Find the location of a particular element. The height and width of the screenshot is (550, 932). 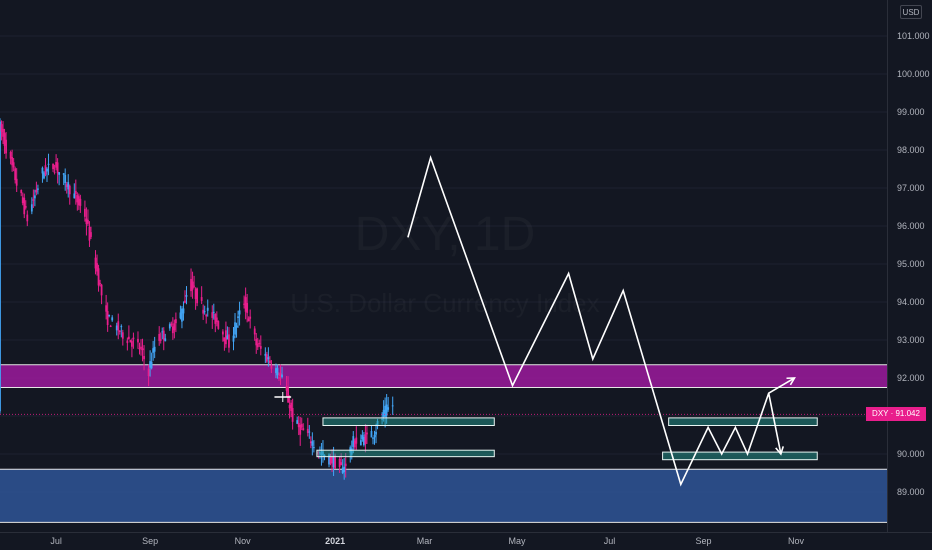

arrowheads is located at coordinates (785, 416).